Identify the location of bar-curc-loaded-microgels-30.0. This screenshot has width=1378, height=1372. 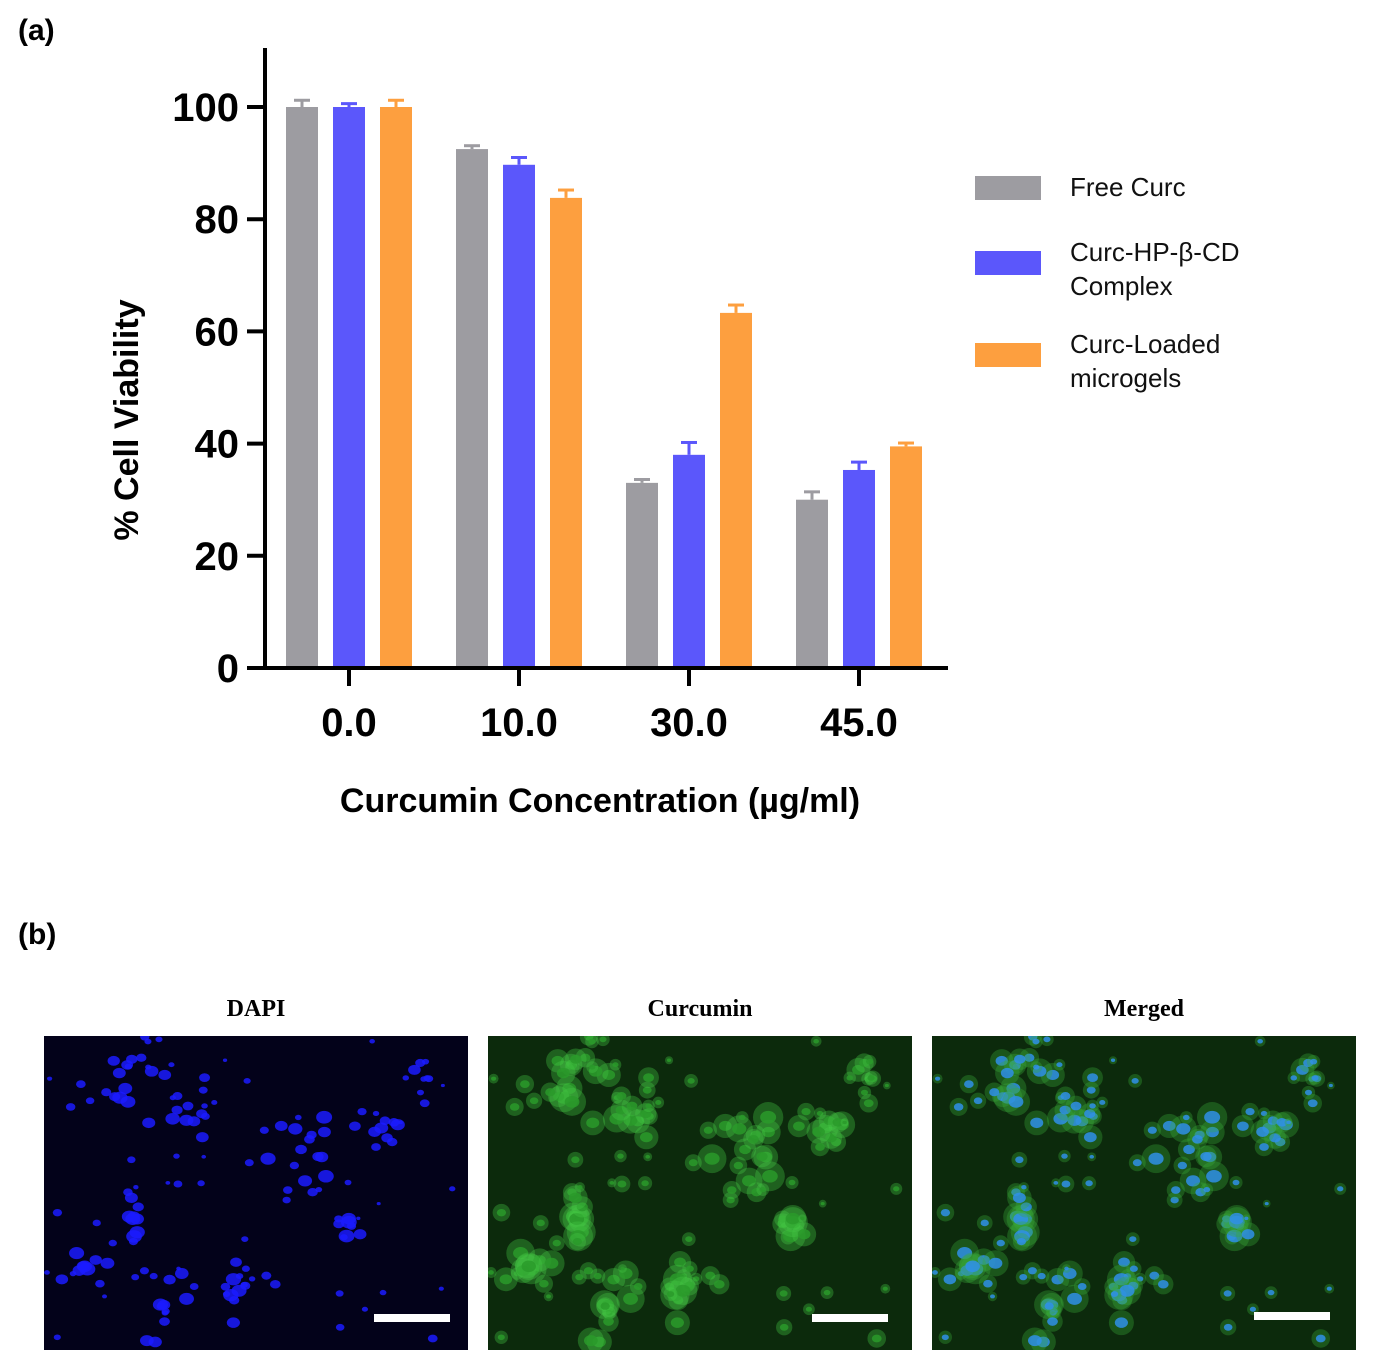
(736, 490).